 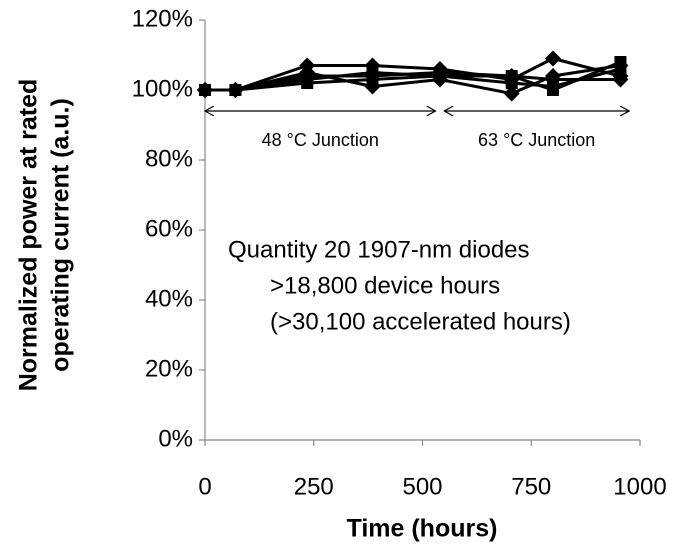 What do you see at coordinates (175, 438) in the screenshot?
I see `y-tick-label: 0%` at bounding box center [175, 438].